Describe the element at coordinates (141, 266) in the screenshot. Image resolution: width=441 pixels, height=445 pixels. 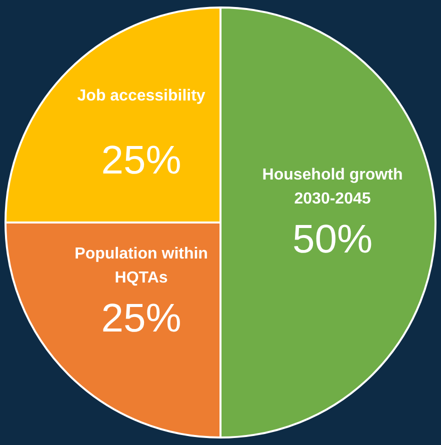
I see `slice-label: Population within HQTAs` at that location.